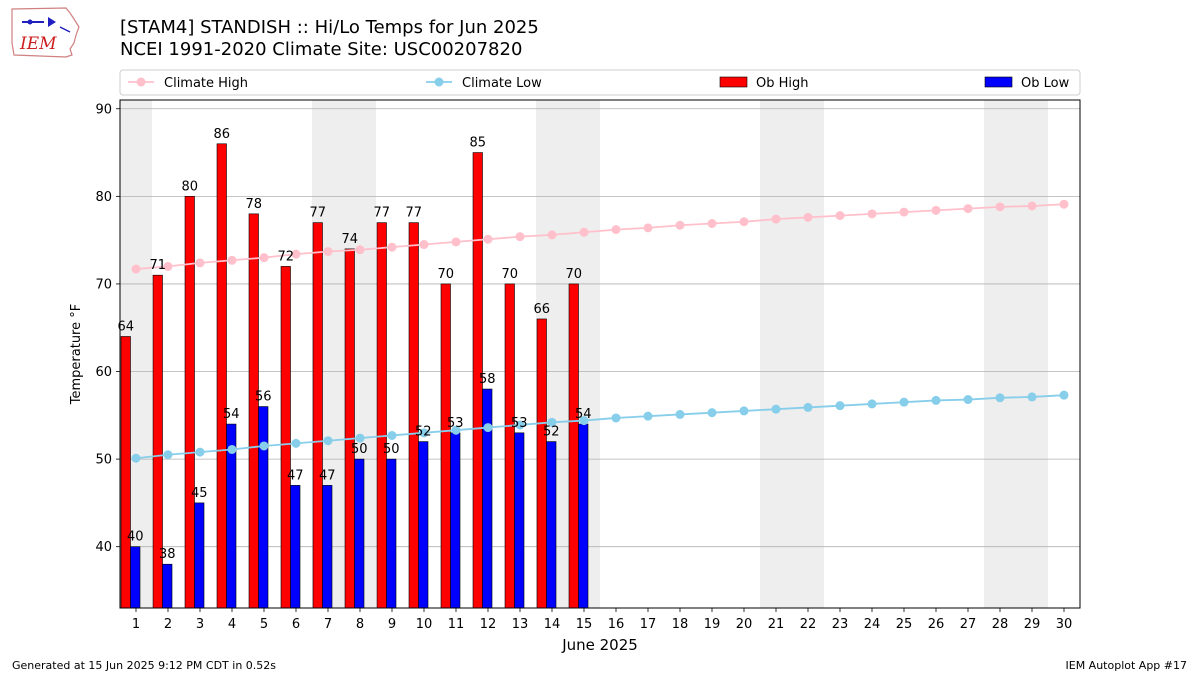 The width and height of the screenshot is (1200, 675). I want to click on ob-low-label: 45, so click(199, 493).